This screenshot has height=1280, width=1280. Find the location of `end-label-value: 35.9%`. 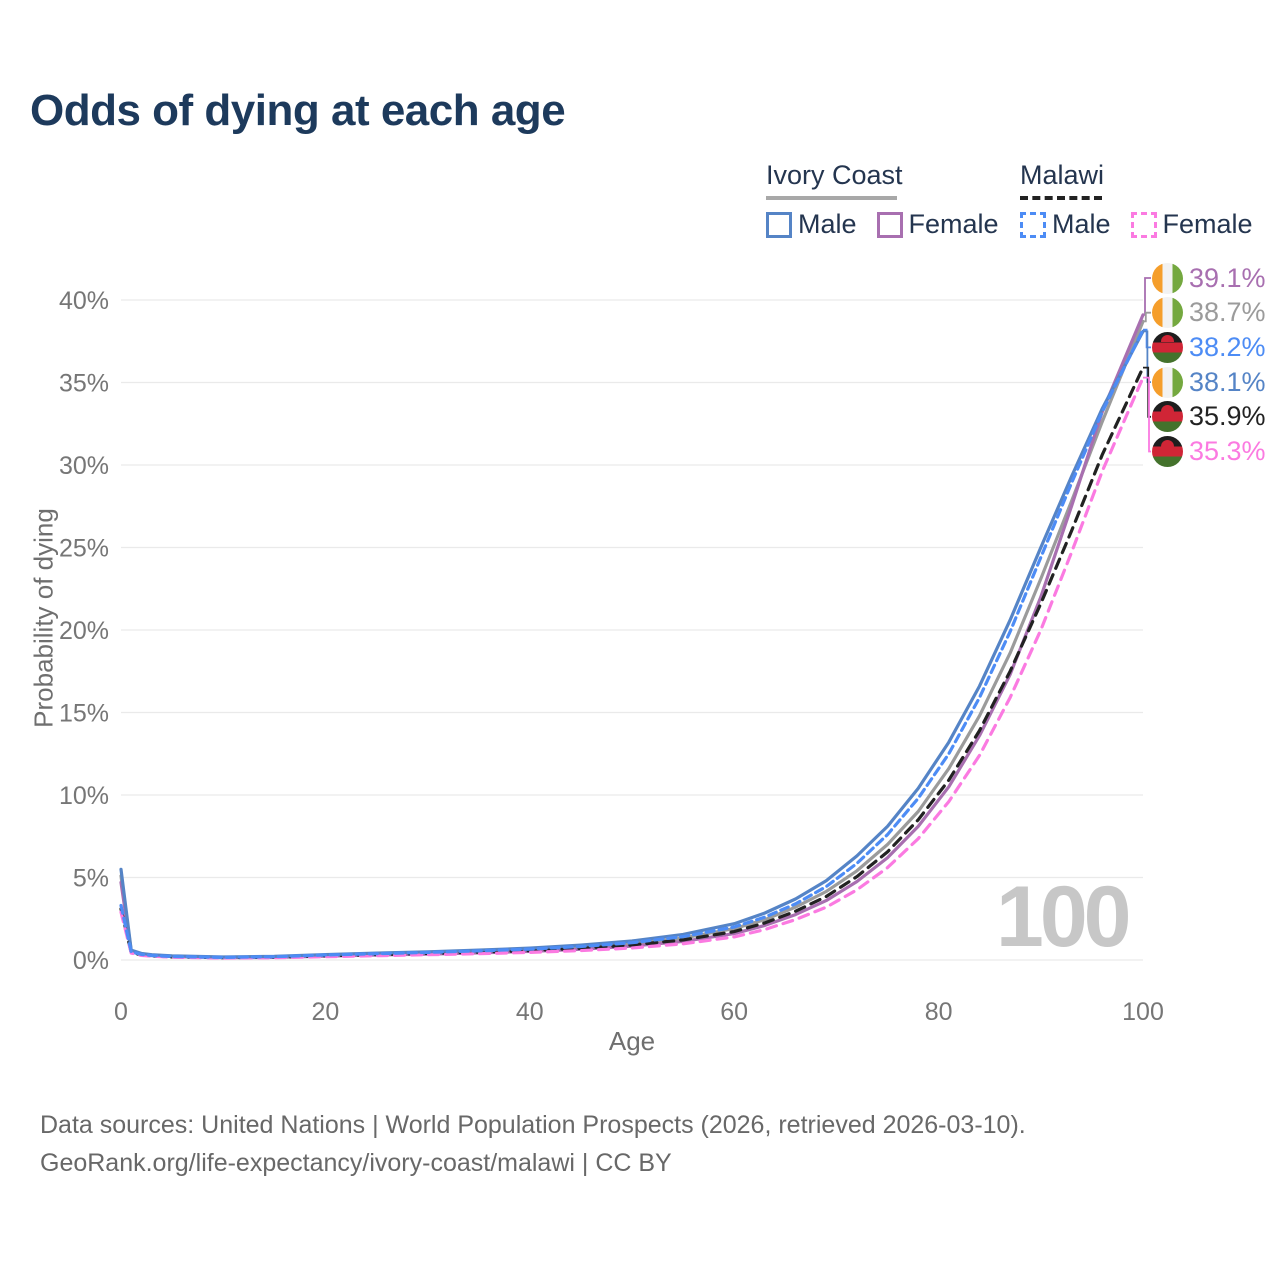

end-label-value: 35.9% is located at coordinates (1227, 416).